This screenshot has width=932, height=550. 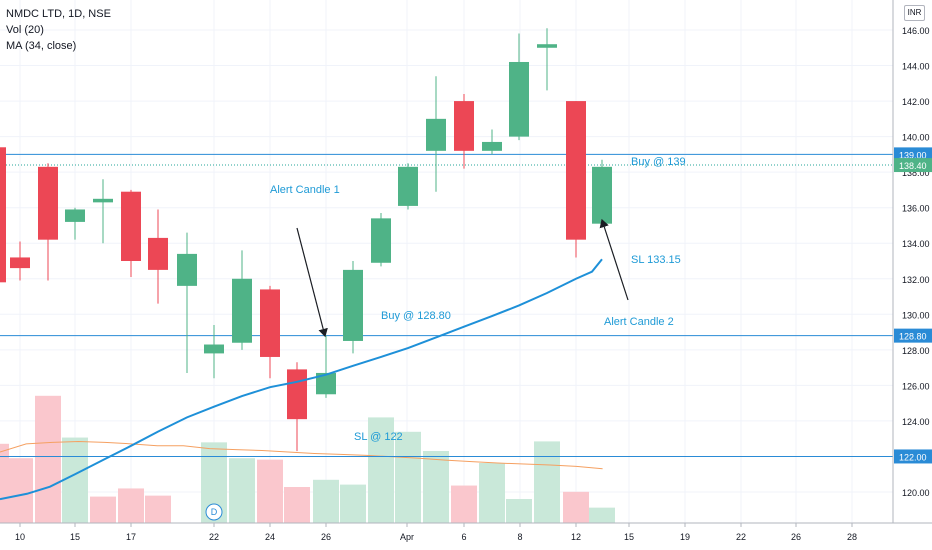 What do you see at coordinates (131, 537) in the screenshot?
I see `time-tick-label: 17` at bounding box center [131, 537].